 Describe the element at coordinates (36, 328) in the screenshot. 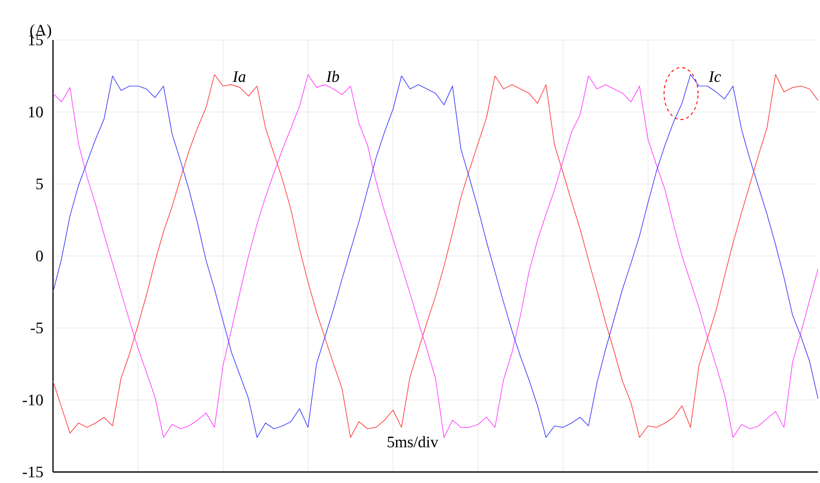

I see `y-tick-label: -5` at that location.